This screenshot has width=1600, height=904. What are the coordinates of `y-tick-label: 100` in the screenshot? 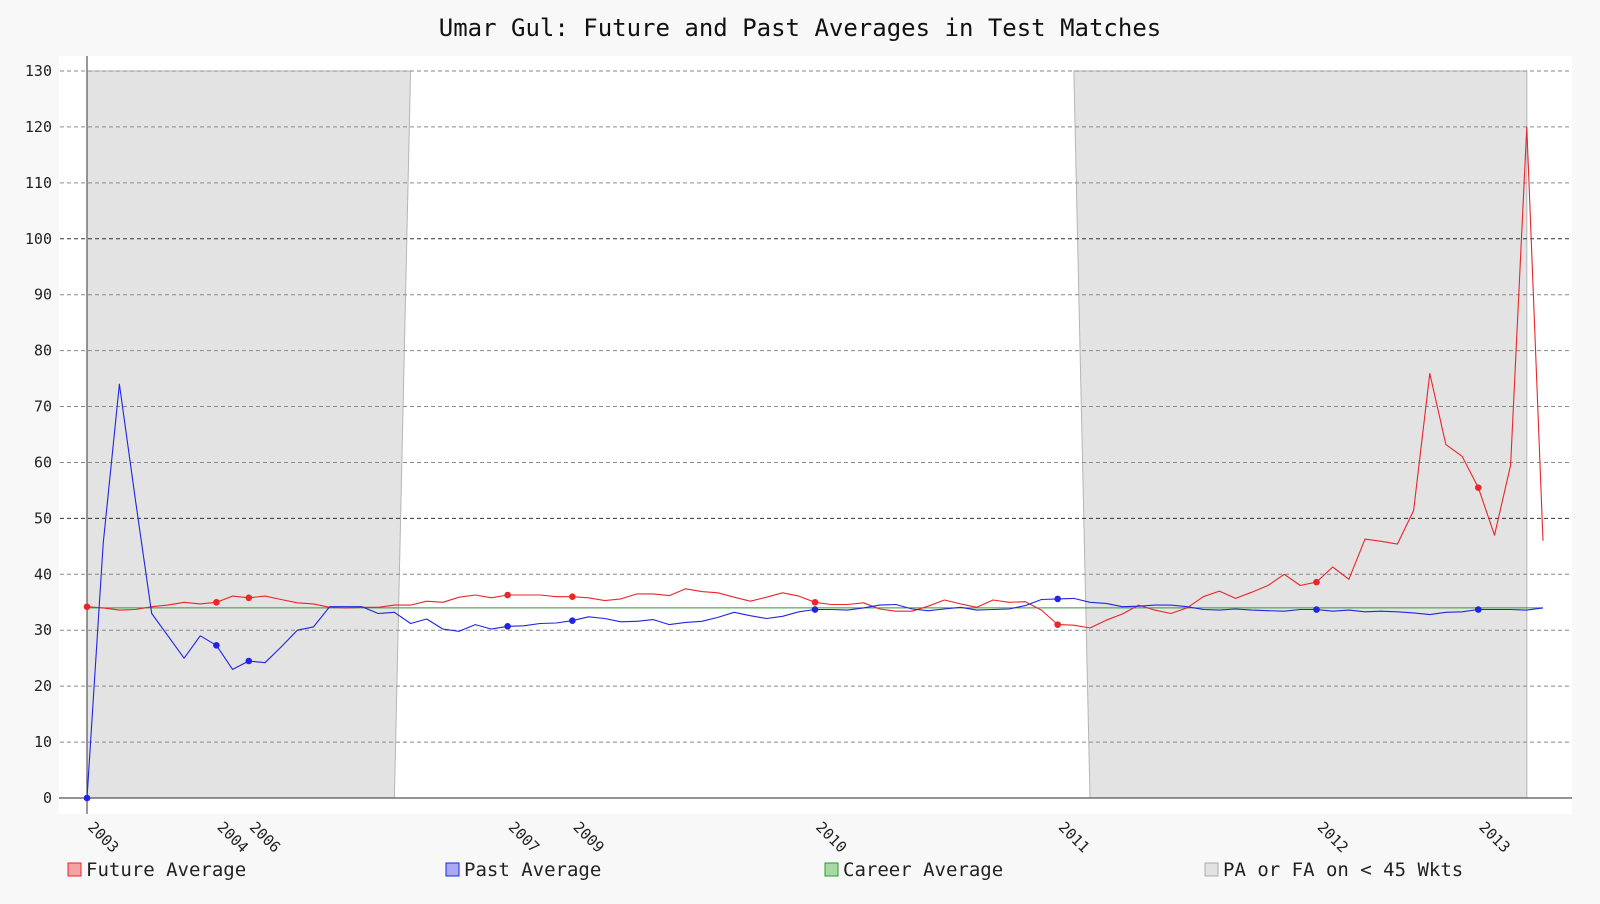 It's located at (38, 239).